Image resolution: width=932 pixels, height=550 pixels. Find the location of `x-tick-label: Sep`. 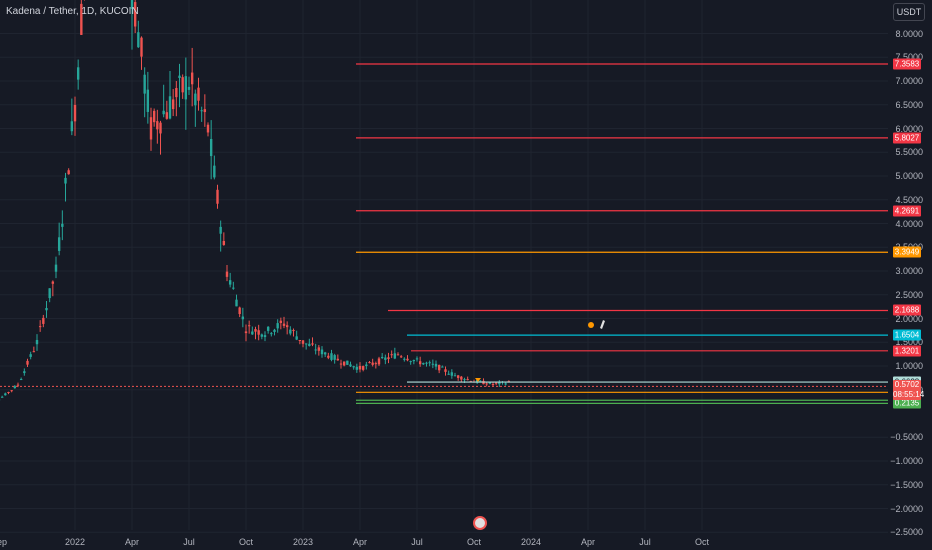

x-tick-label: Sep is located at coordinates (4, 542).